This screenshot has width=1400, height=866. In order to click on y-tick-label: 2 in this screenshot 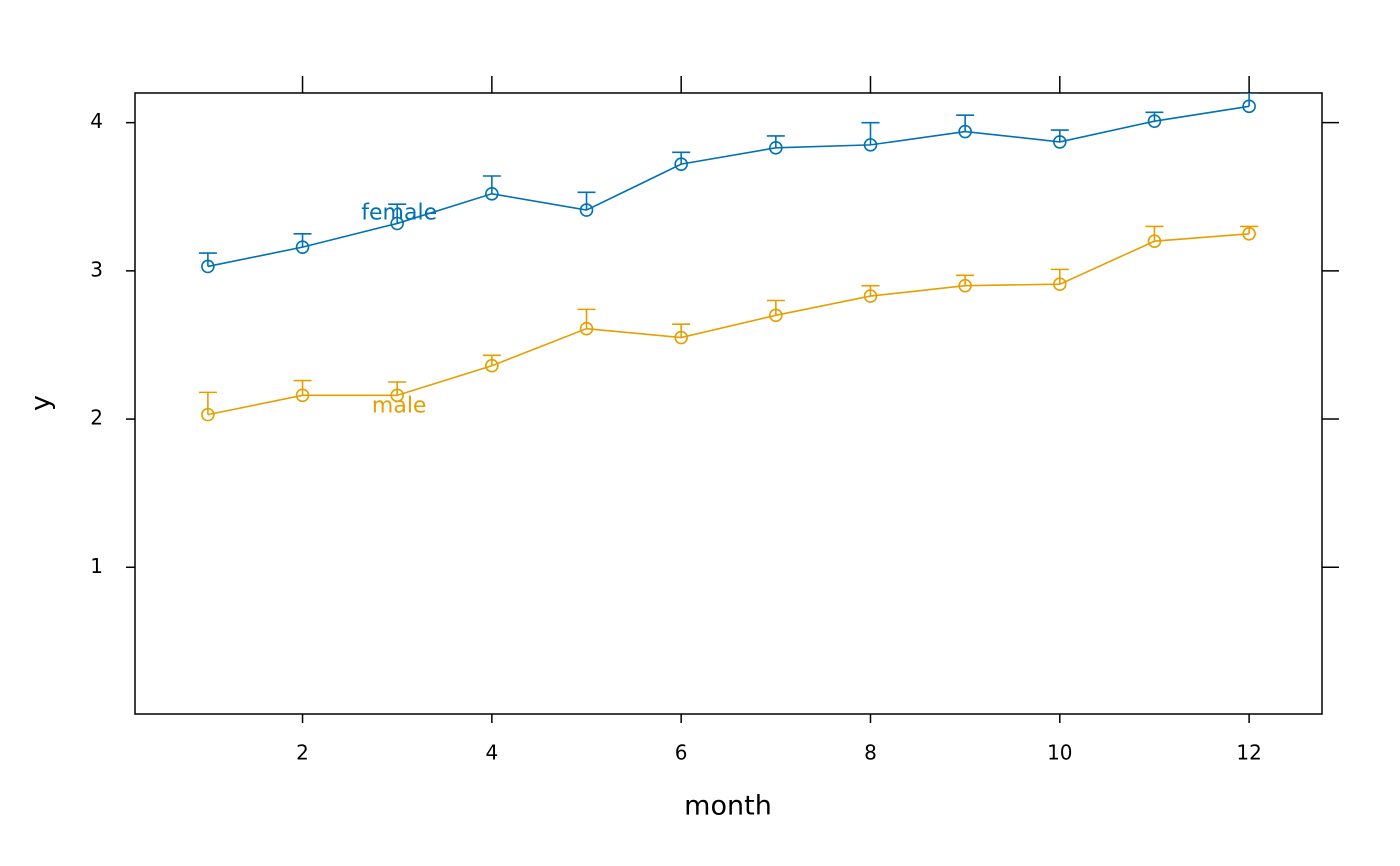, I will do `click(96, 418)`.